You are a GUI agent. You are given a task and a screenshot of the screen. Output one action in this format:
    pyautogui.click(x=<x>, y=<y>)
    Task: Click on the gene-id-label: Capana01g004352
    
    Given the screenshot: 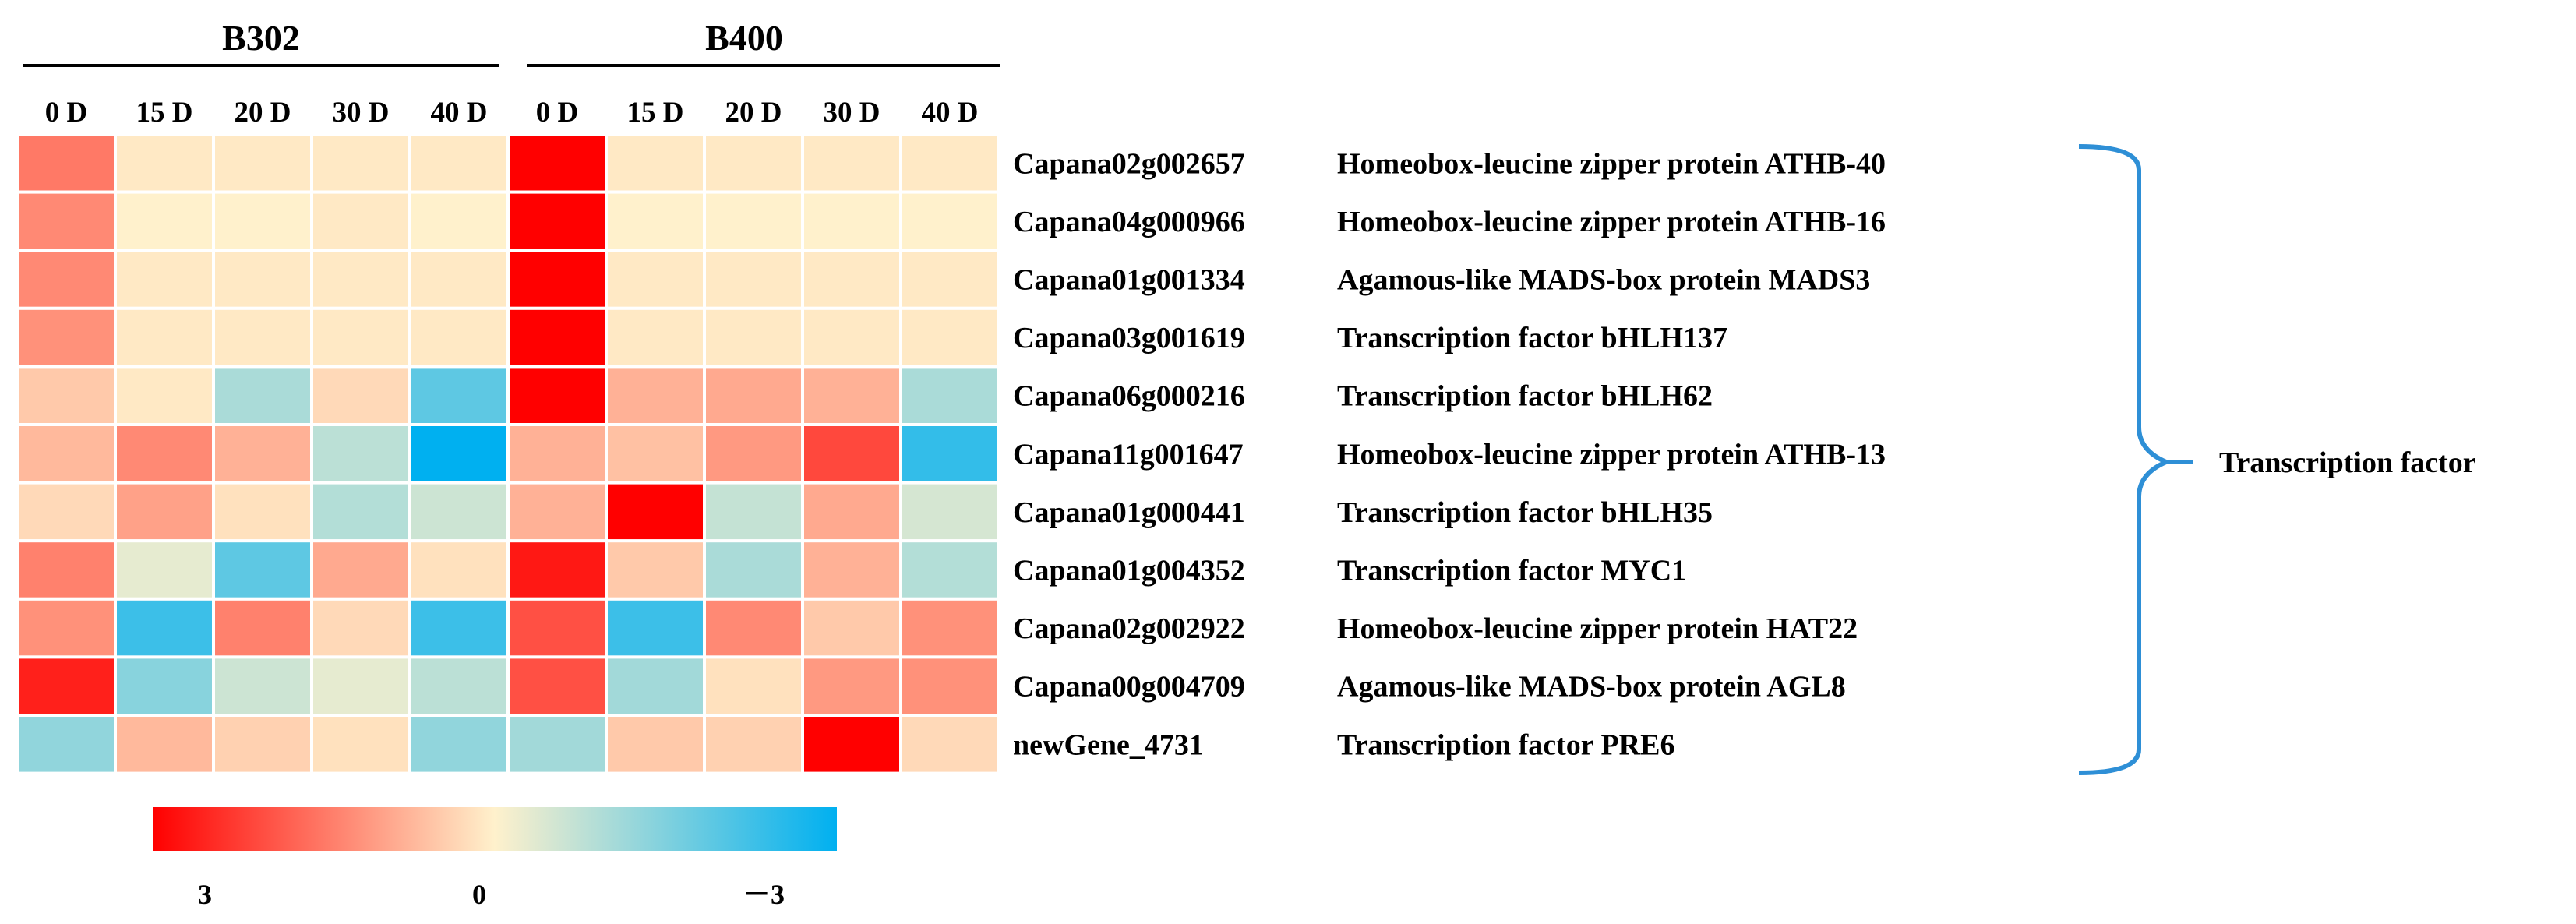 What is the action you would take?
    pyautogui.click(x=1129, y=571)
    